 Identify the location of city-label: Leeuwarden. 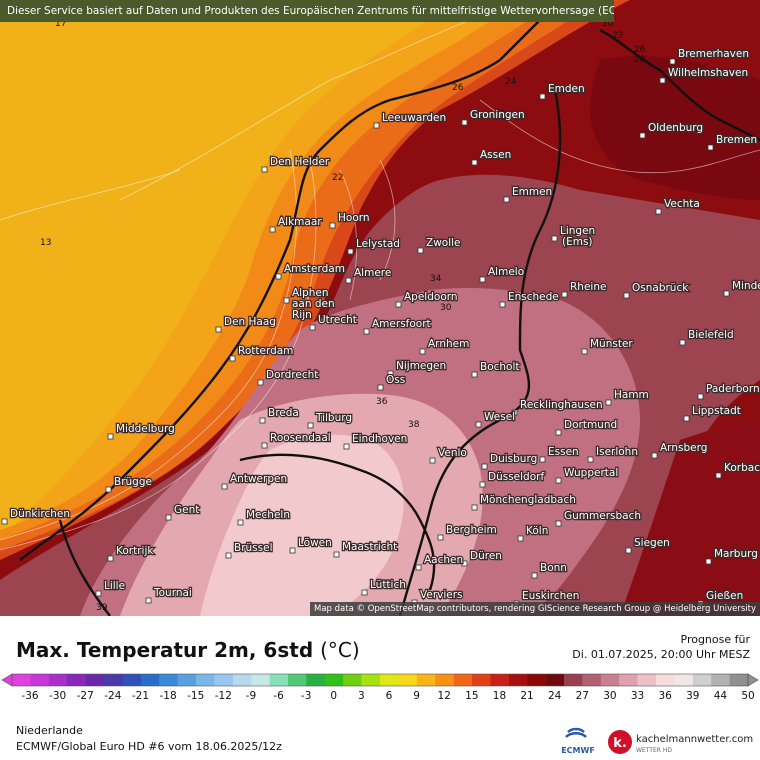
(414, 118).